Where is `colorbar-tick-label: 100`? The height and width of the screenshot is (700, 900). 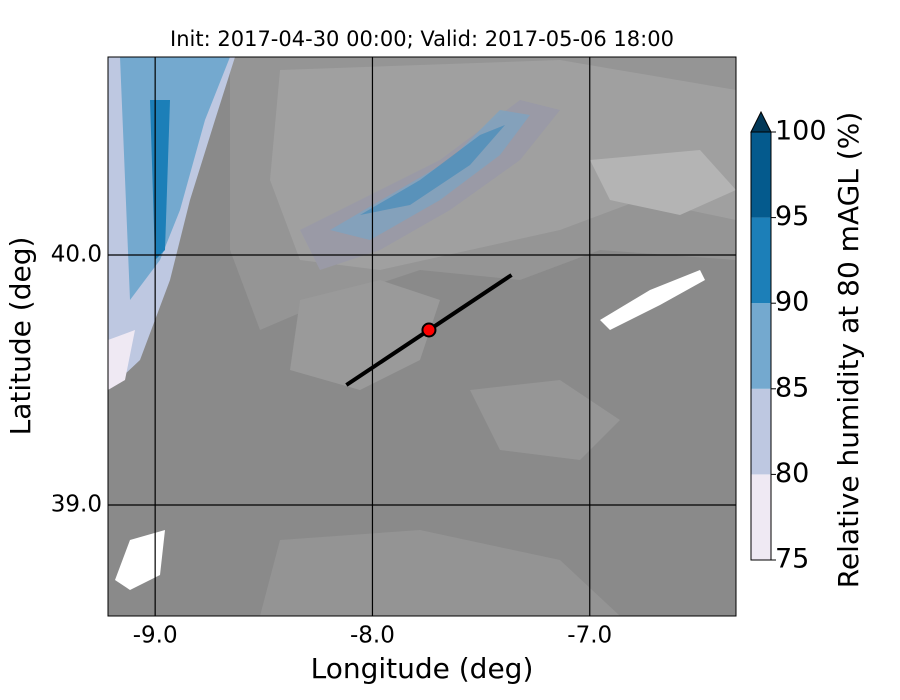 colorbar-tick-label: 100 is located at coordinates (801, 131).